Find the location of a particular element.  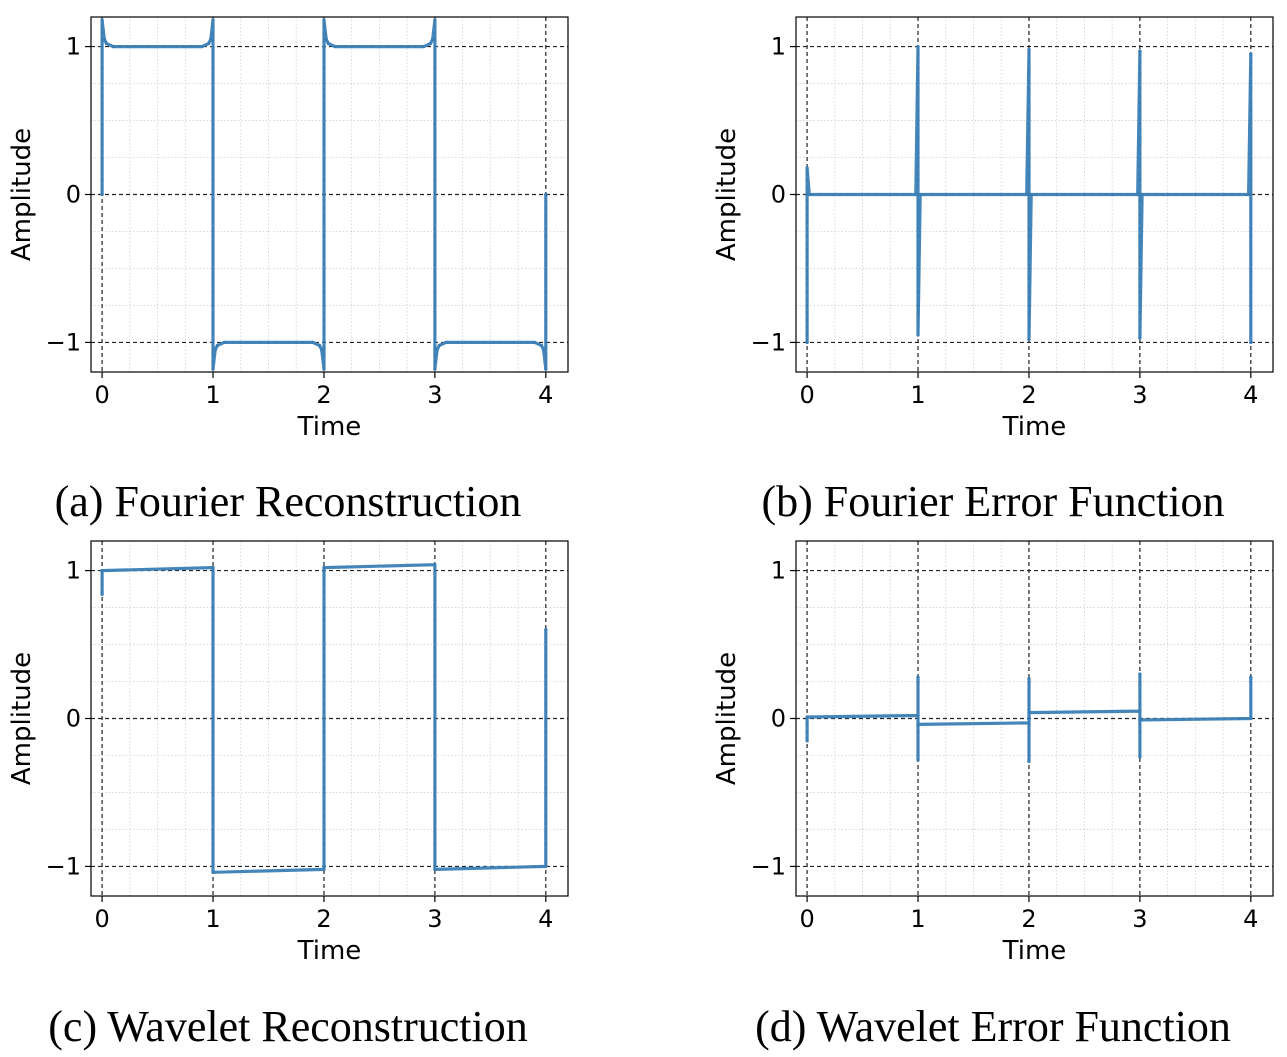

panel-caption: (b) Fourier Error Function is located at coordinates (992, 501).